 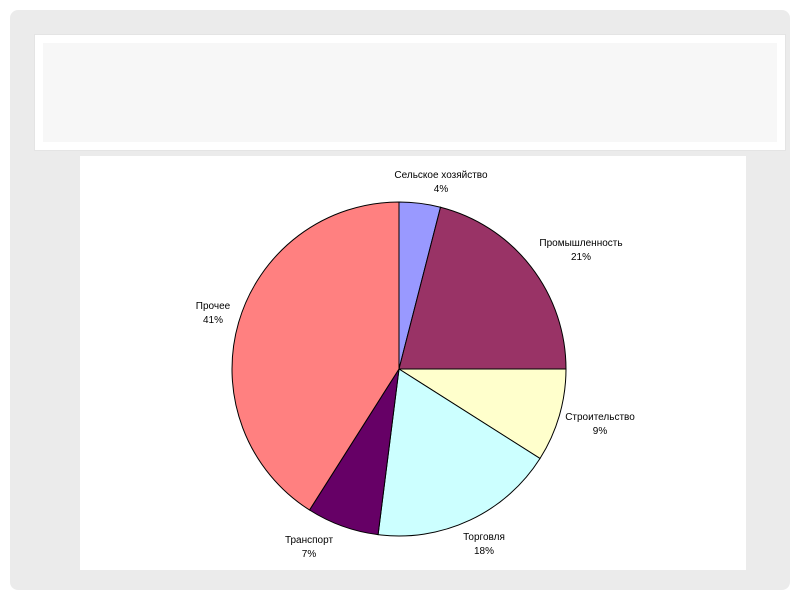 I want to click on slice-percent-label: 9%, so click(x=600, y=431).